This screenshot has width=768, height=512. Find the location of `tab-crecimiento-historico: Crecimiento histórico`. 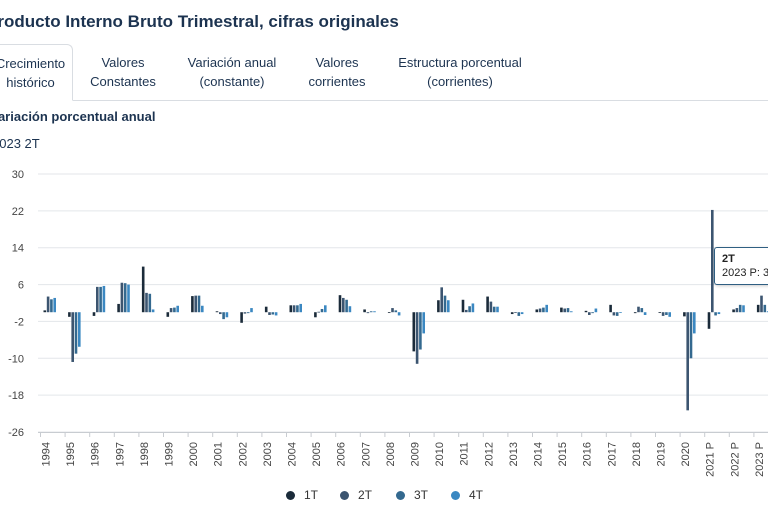

tab-crecimiento-historico: Crecimiento histórico is located at coordinates (36, 72).